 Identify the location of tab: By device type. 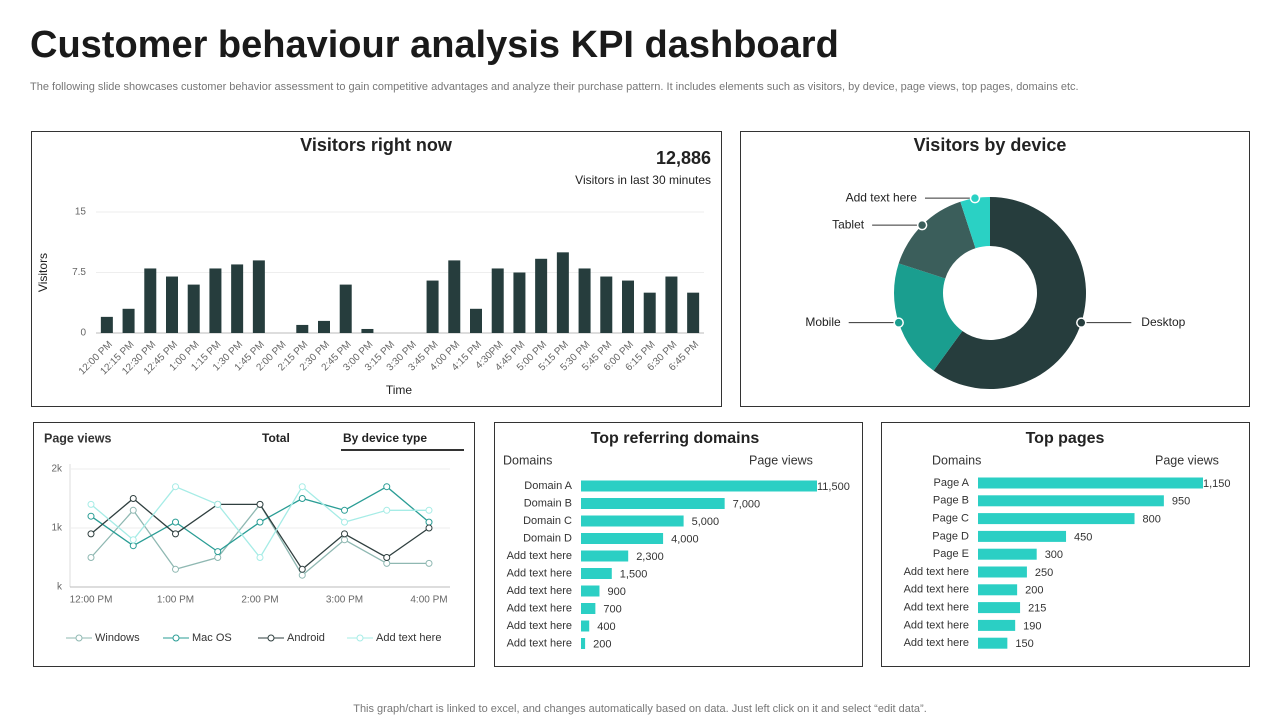
(385, 438).